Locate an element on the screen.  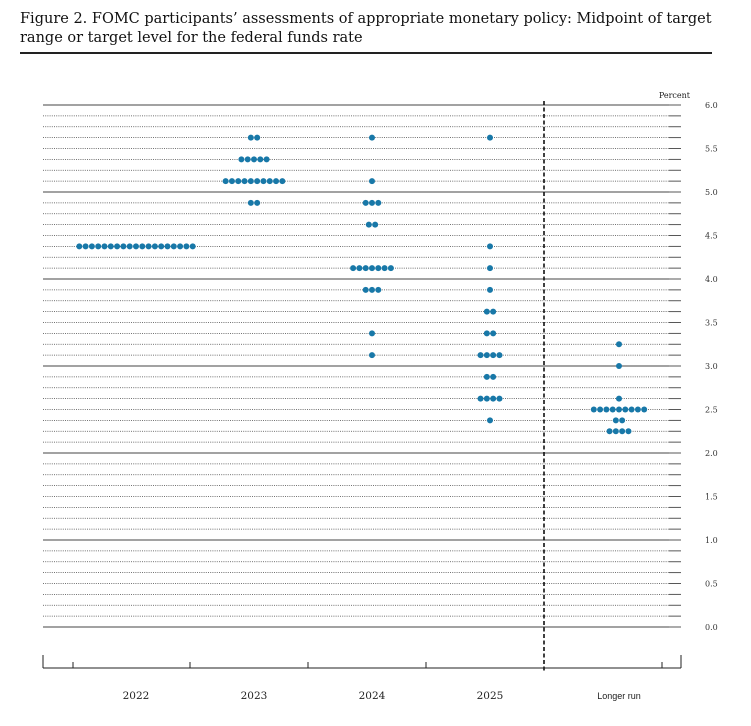
y-tick-label: 1.0 is located at coordinates (711, 540).